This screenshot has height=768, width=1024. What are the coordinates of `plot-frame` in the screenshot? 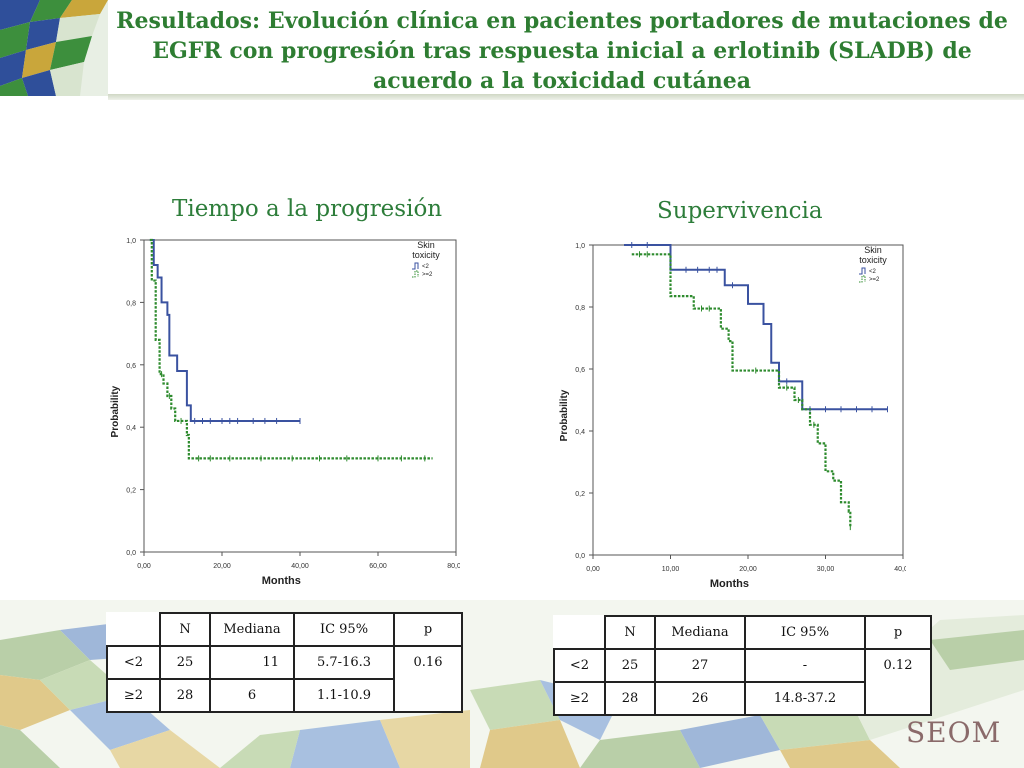 It's located at (300, 396).